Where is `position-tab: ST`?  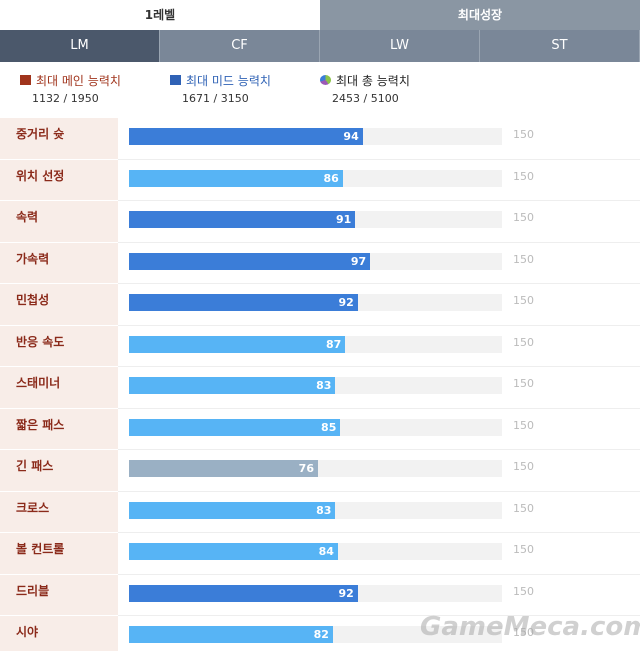 position-tab: ST is located at coordinates (560, 46).